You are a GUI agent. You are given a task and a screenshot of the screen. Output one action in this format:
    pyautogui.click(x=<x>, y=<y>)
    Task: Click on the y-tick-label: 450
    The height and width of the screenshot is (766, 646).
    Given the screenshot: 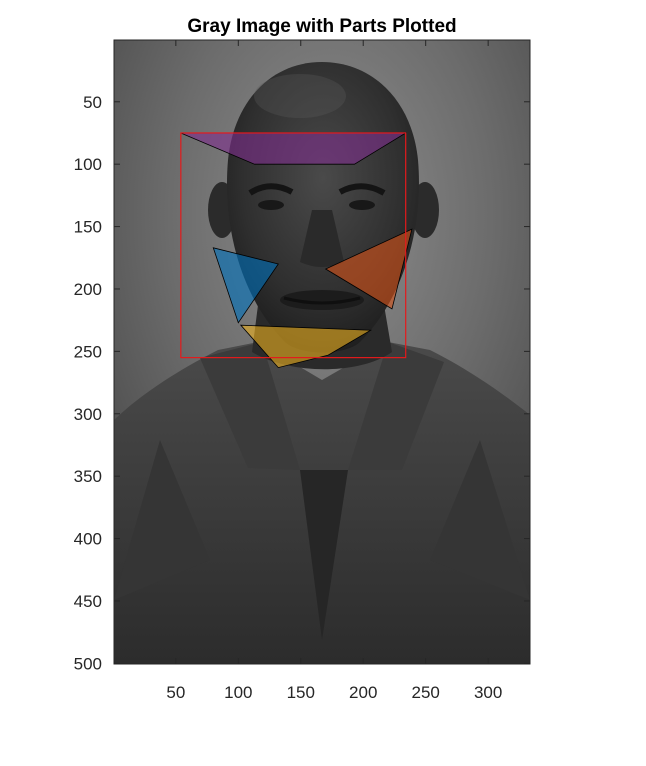 What is the action you would take?
    pyautogui.click(x=88, y=601)
    